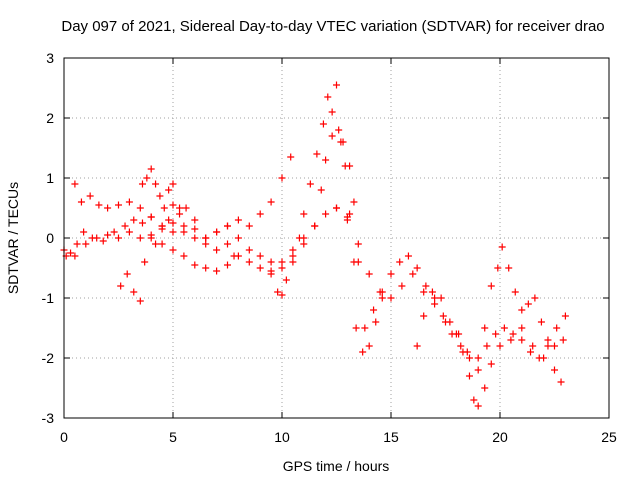  What do you see at coordinates (500, 437) in the screenshot?
I see `x-tick-label: 20` at bounding box center [500, 437].